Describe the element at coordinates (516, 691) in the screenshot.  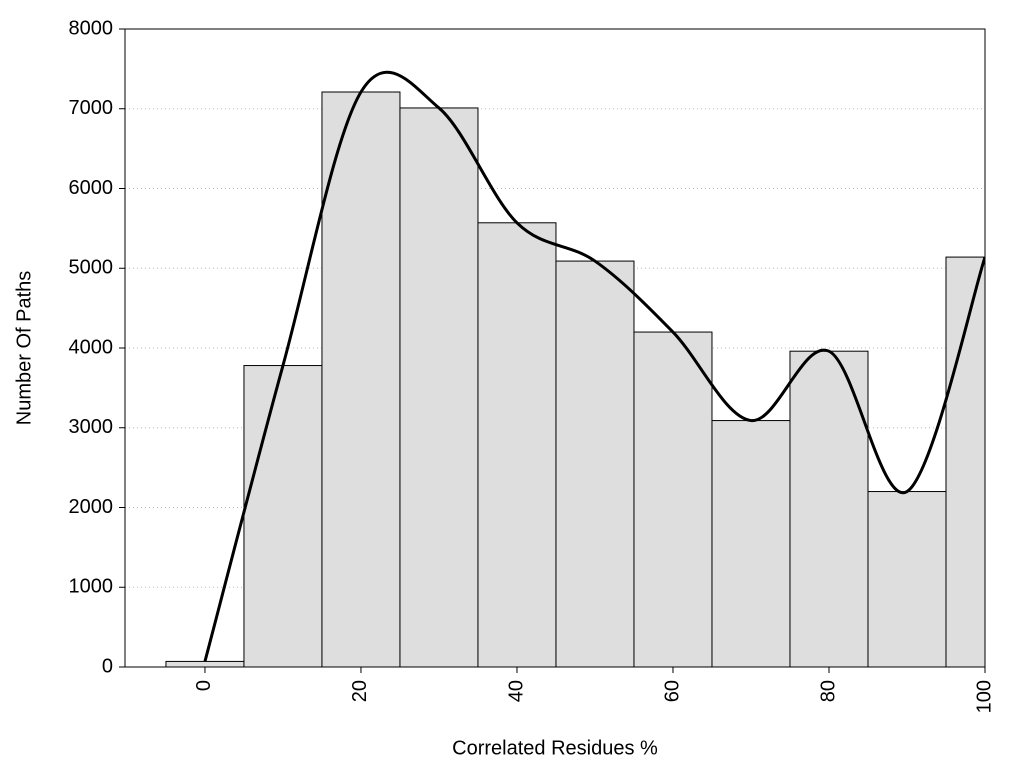
I see `x-tick-label: 40` at that location.